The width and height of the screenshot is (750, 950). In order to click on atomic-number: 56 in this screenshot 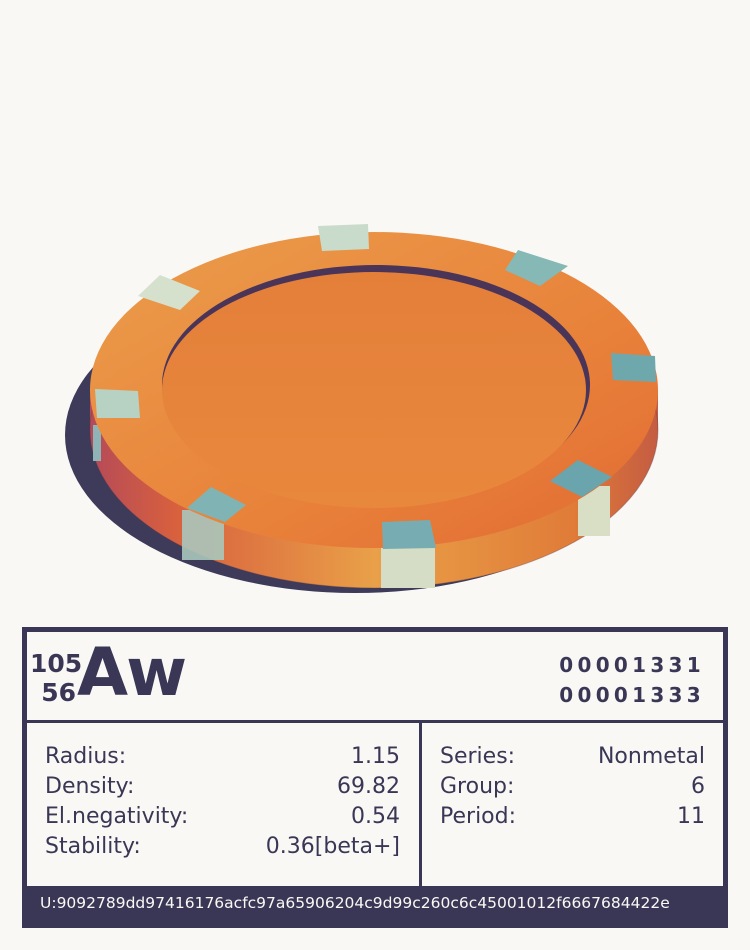, I will do `click(58, 692)`.